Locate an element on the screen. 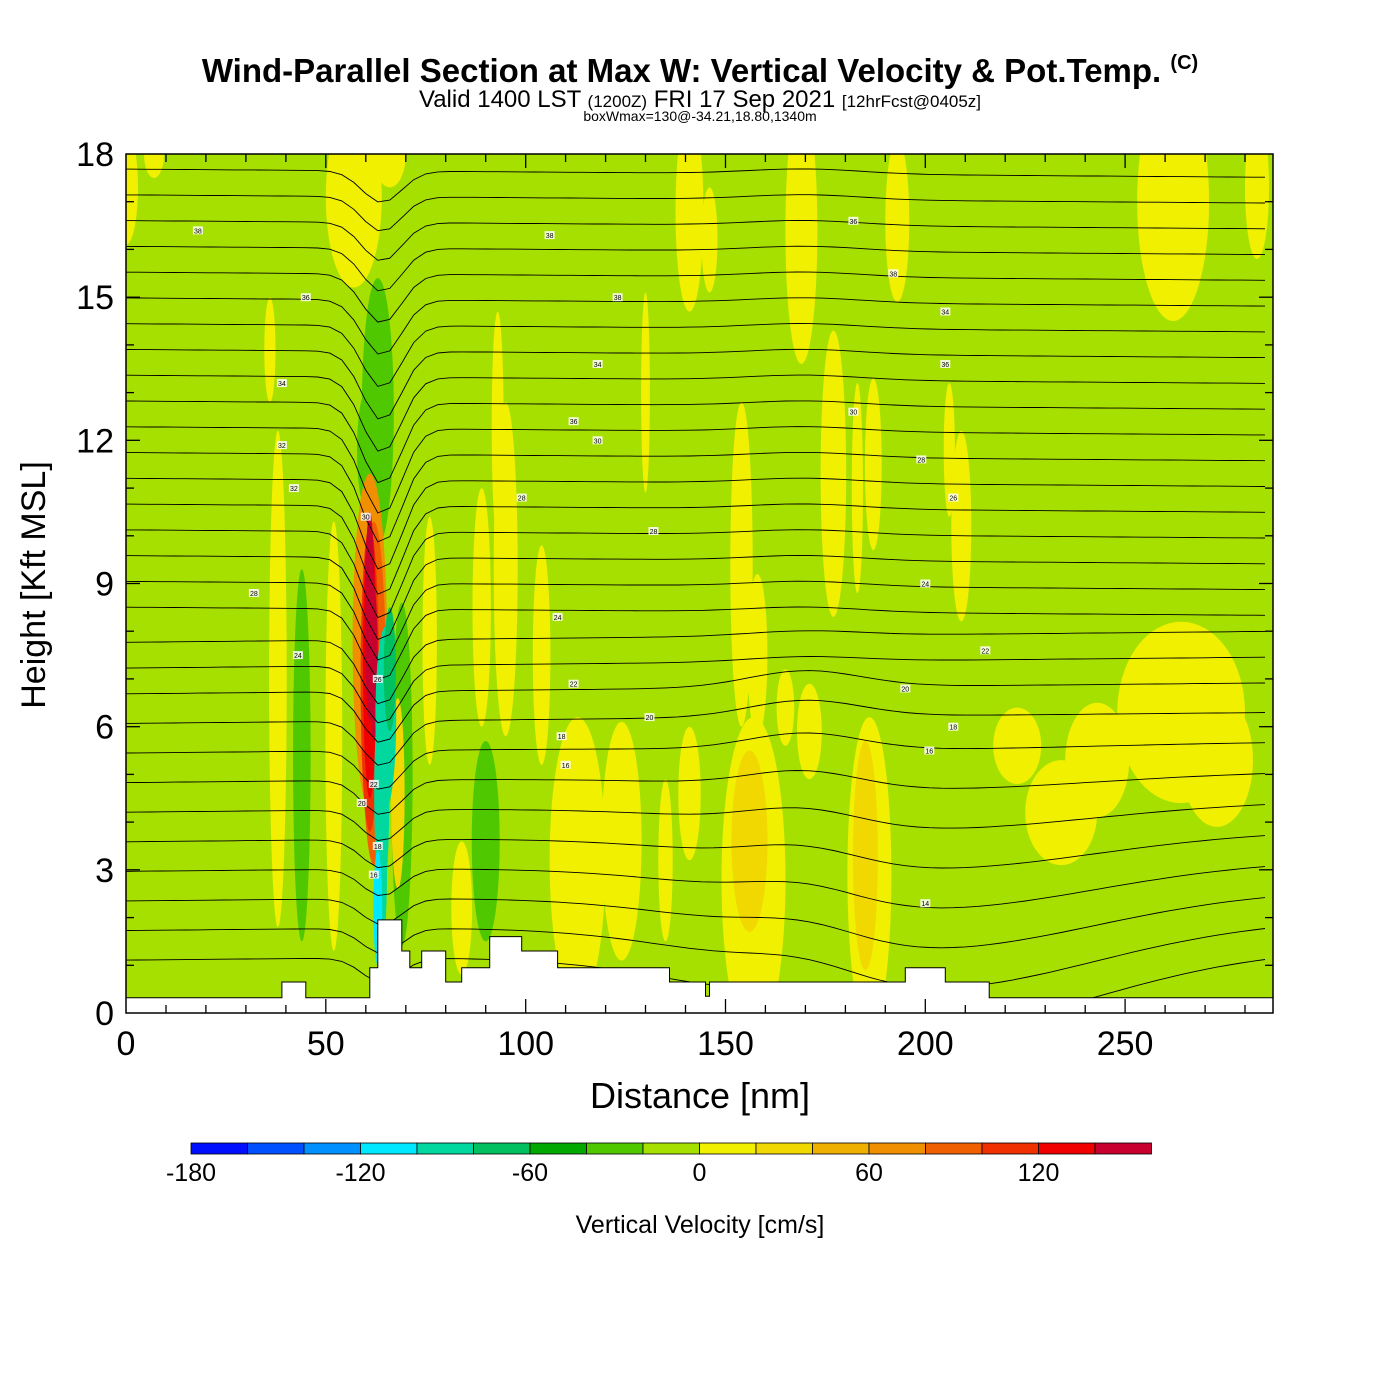 The width and height of the screenshot is (1400, 1400). isentrope-label: 14 is located at coordinates (925, 904).